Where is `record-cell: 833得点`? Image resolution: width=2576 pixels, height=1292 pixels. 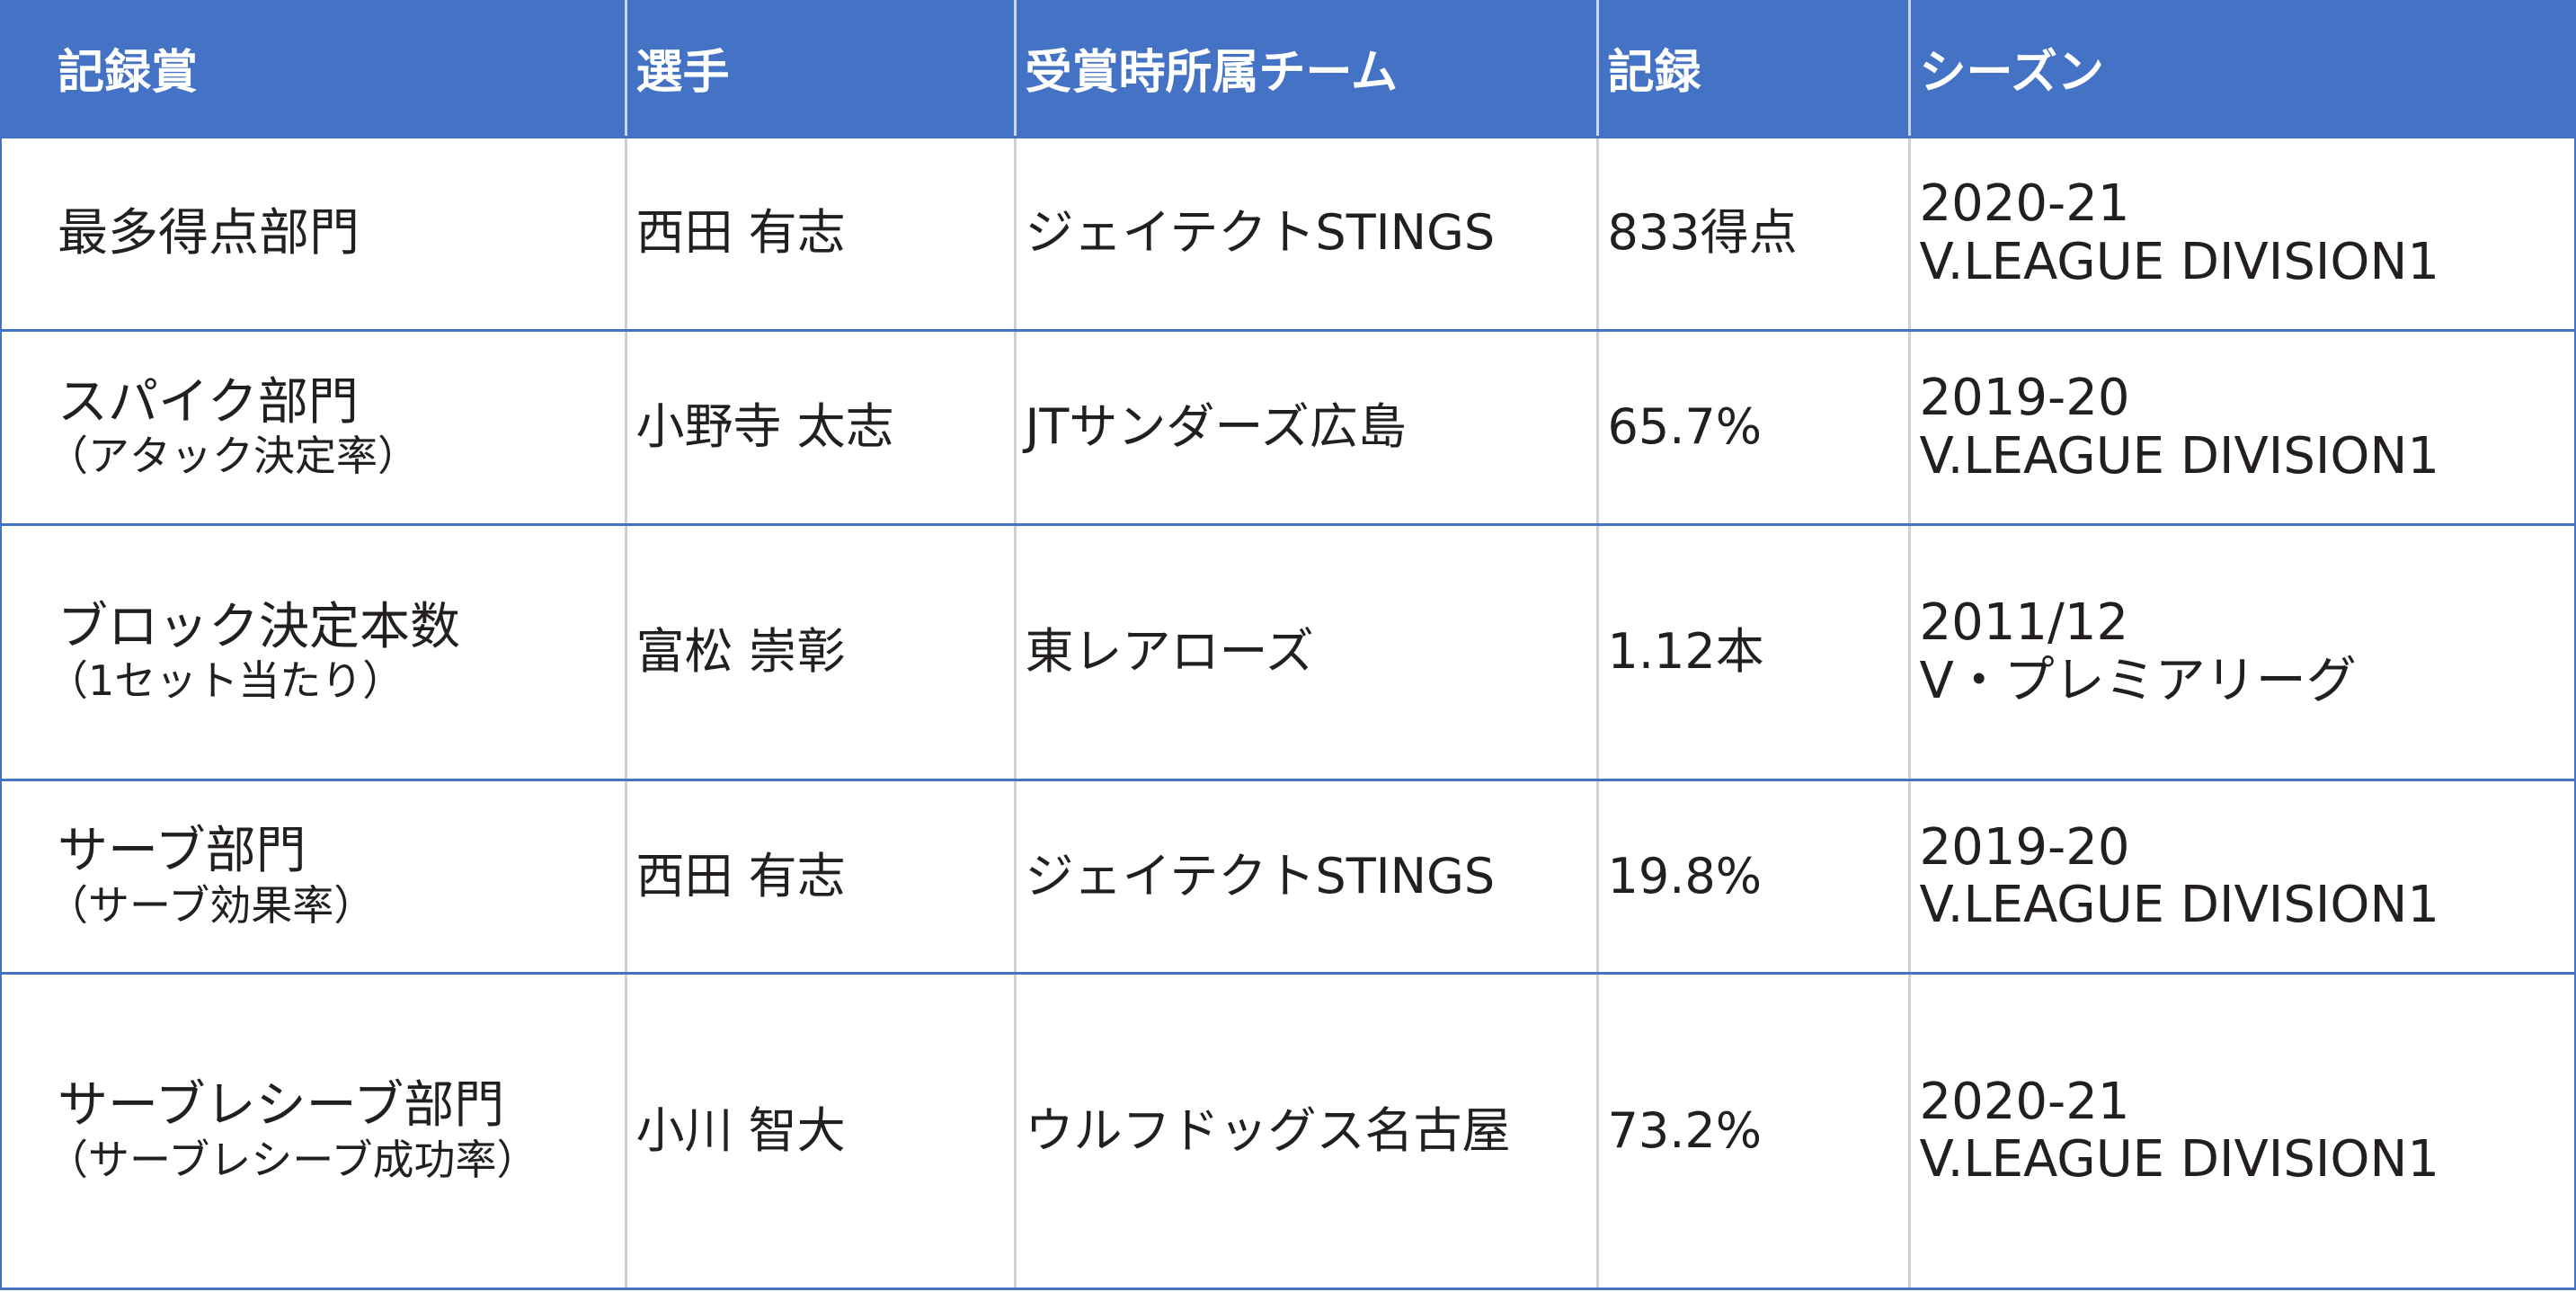 record-cell: 833得点 is located at coordinates (1753, 233).